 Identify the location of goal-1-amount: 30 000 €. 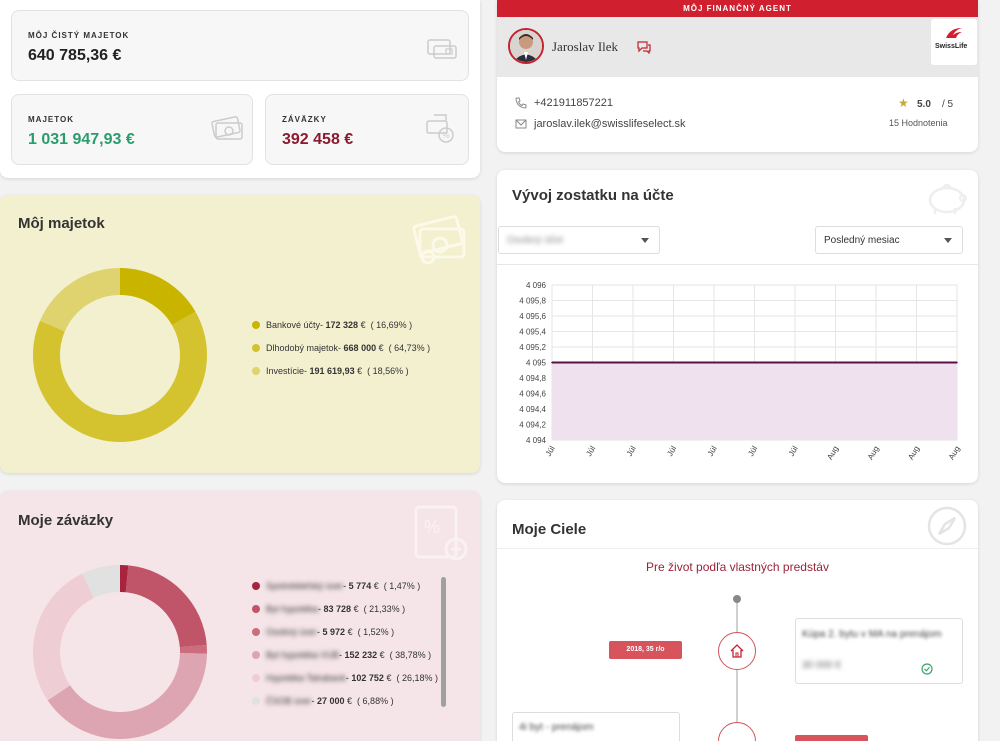
(821, 665).